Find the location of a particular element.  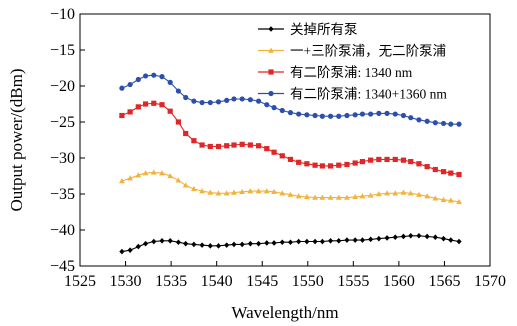

x-tick-label: 1550 is located at coordinates (308, 281).